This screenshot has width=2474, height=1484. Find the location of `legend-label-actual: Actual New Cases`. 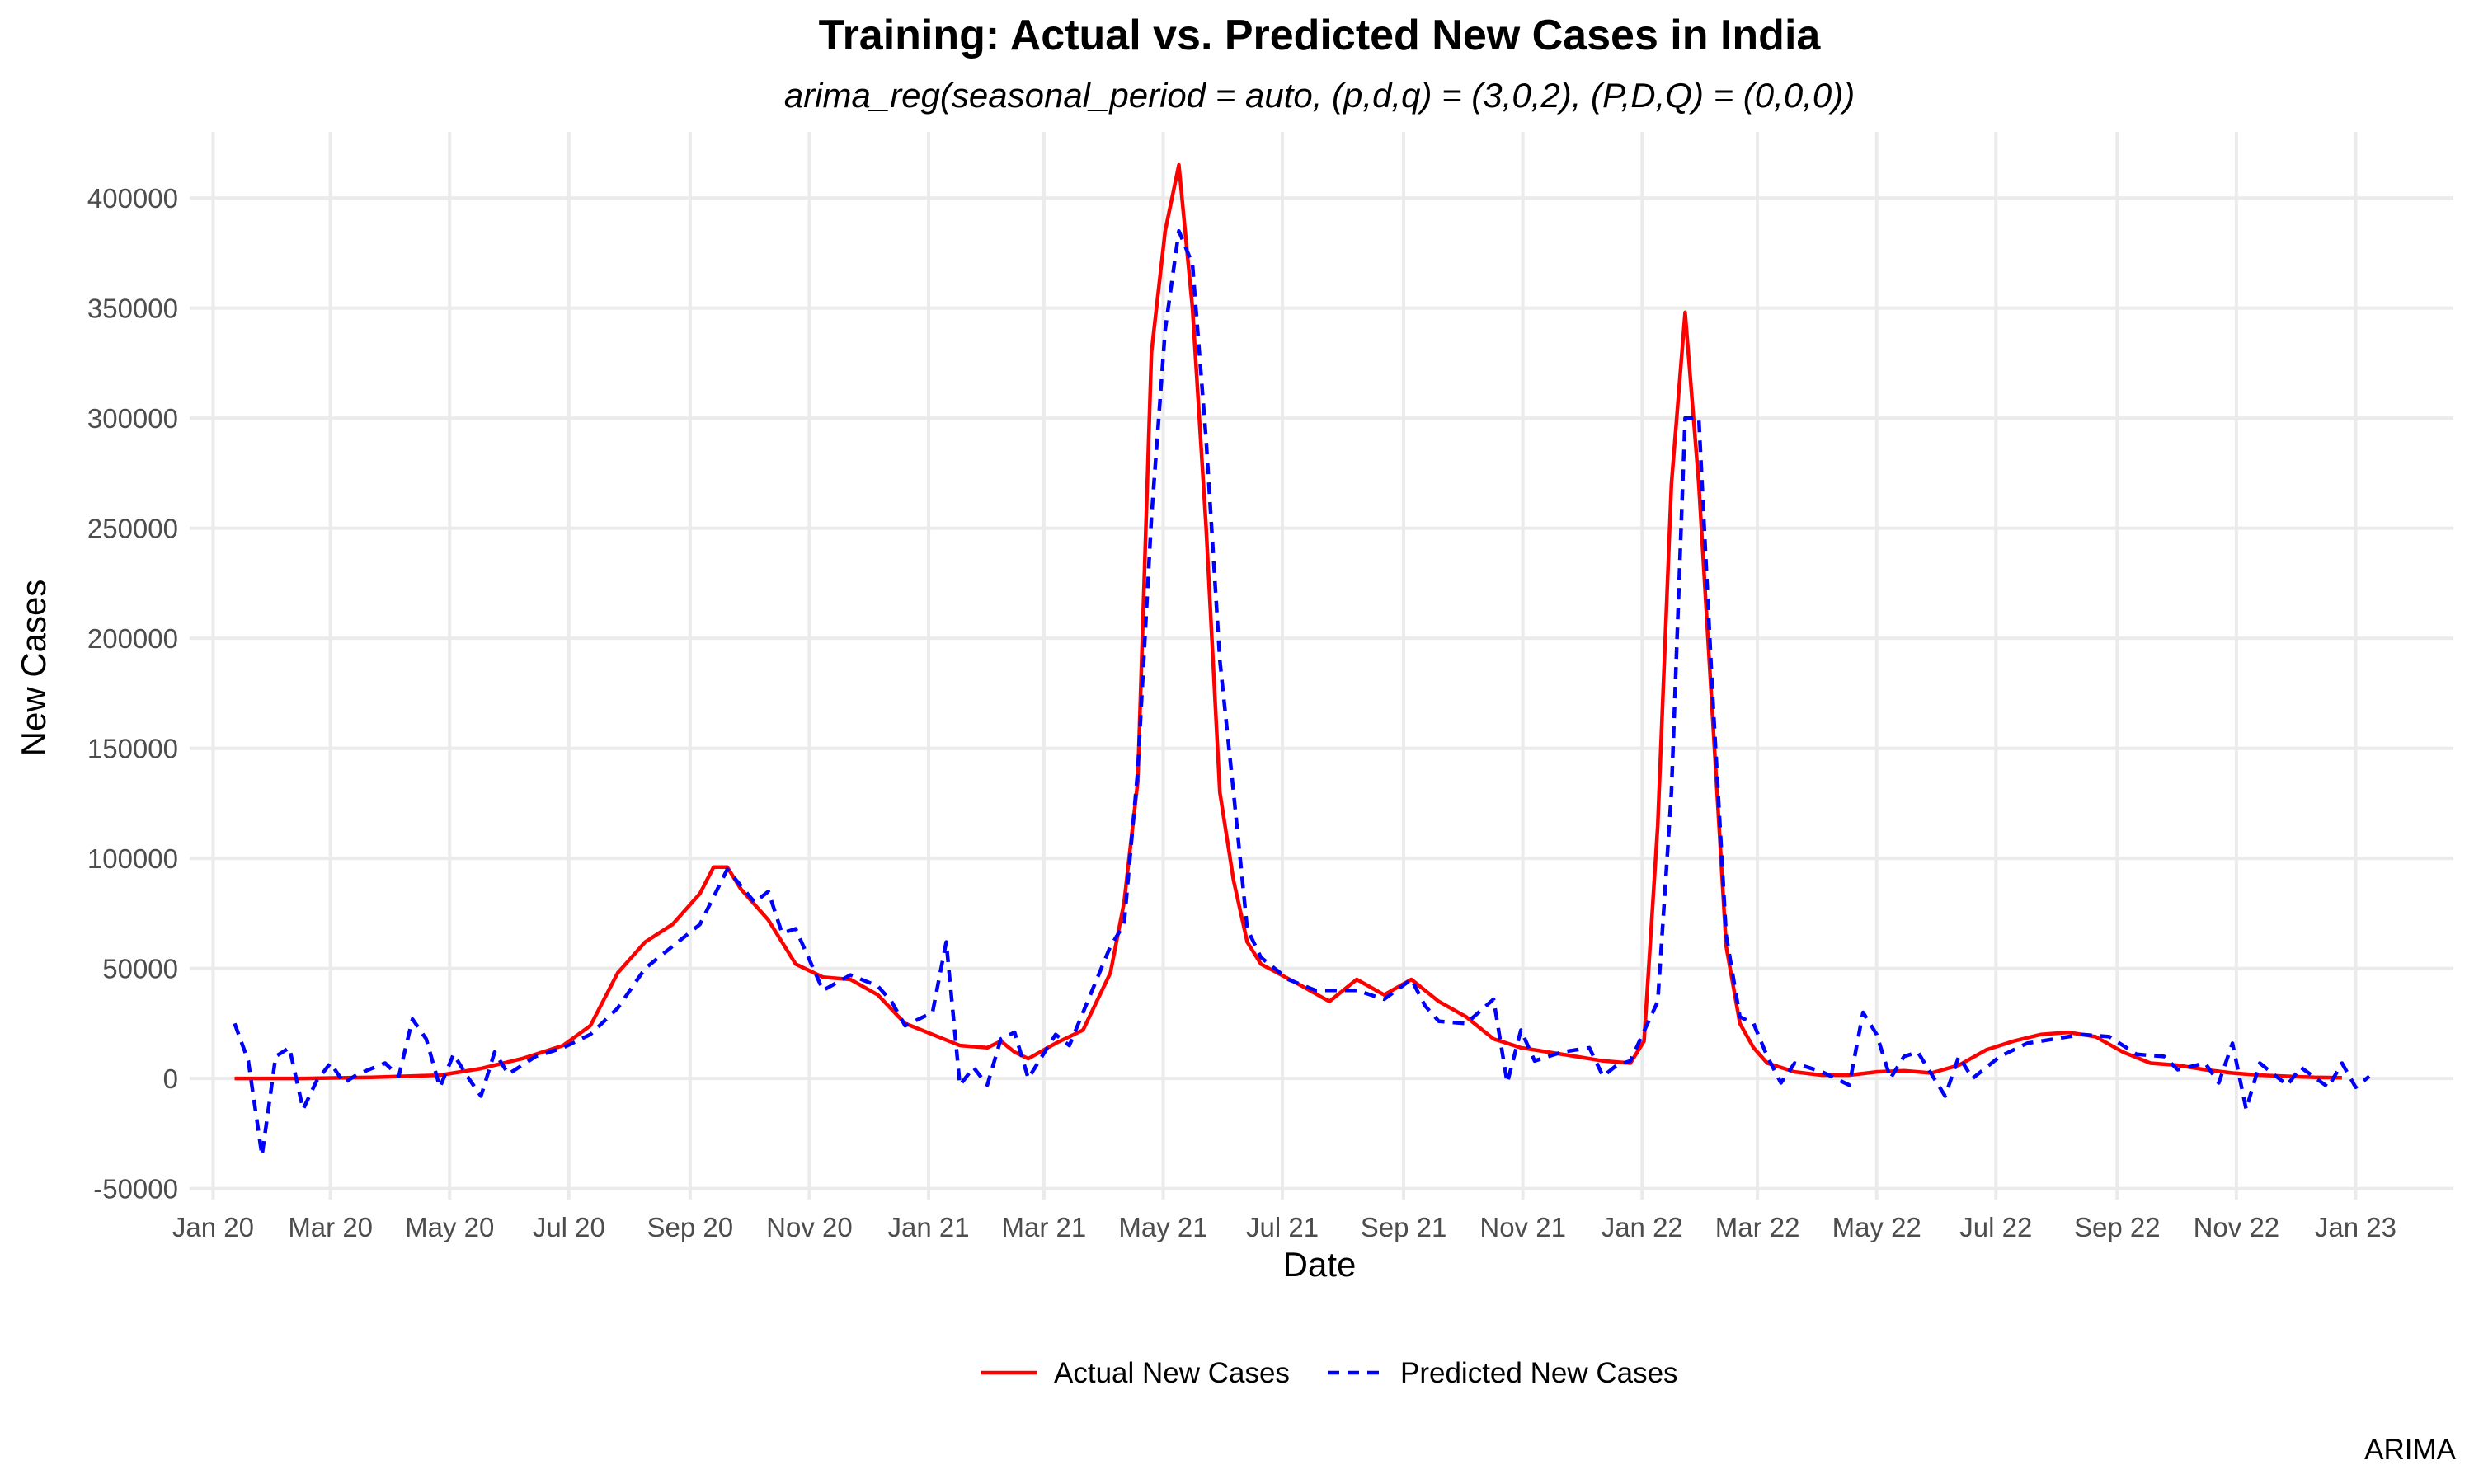

legend-label-actual: Actual New Cases is located at coordinates (1172, 1373).